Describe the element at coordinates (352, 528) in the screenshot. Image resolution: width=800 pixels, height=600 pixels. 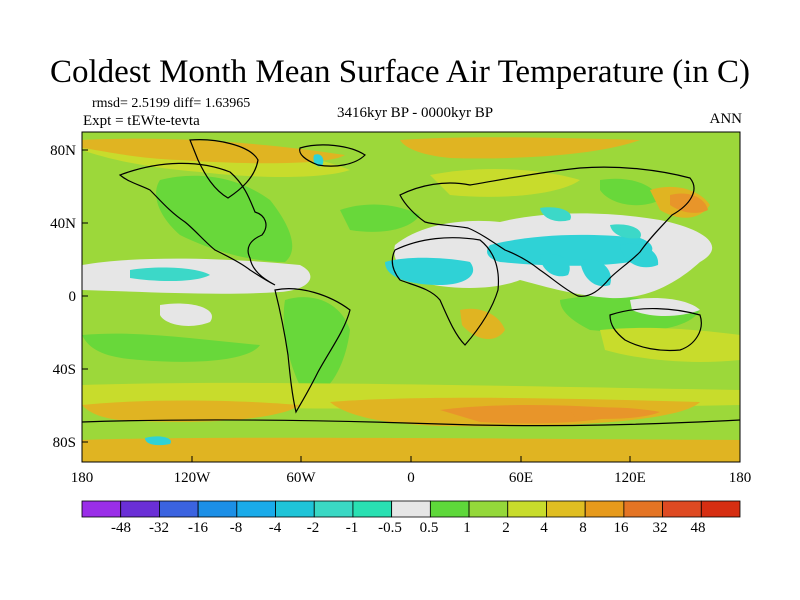
I see `colorbar-label: -1` at that location.